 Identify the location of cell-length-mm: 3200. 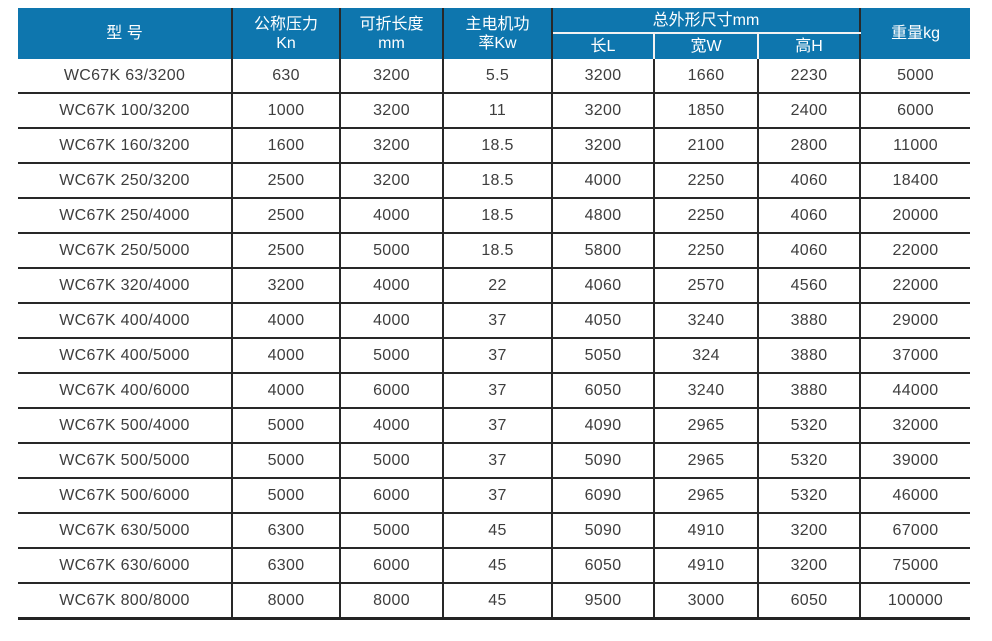
(391, 180).